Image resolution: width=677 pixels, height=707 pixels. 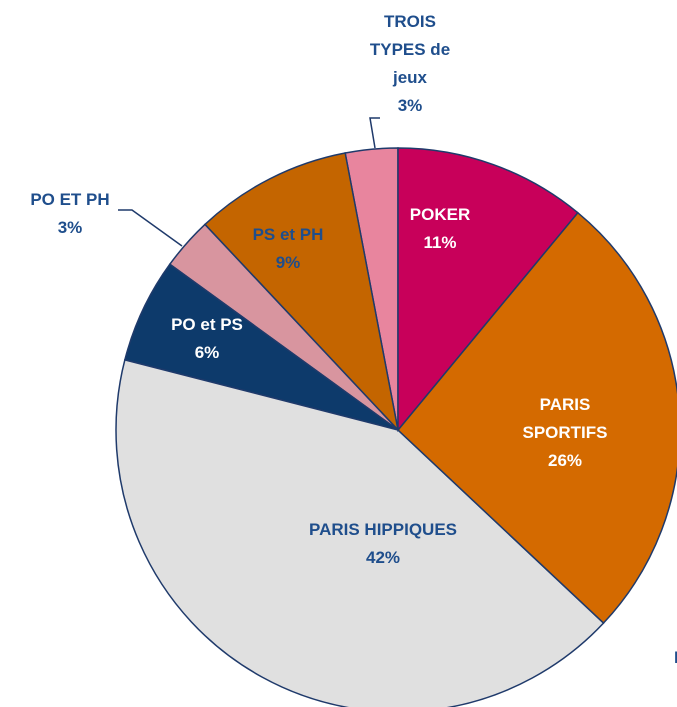 I want to click on annotation: P, so click(x=675, y=658).